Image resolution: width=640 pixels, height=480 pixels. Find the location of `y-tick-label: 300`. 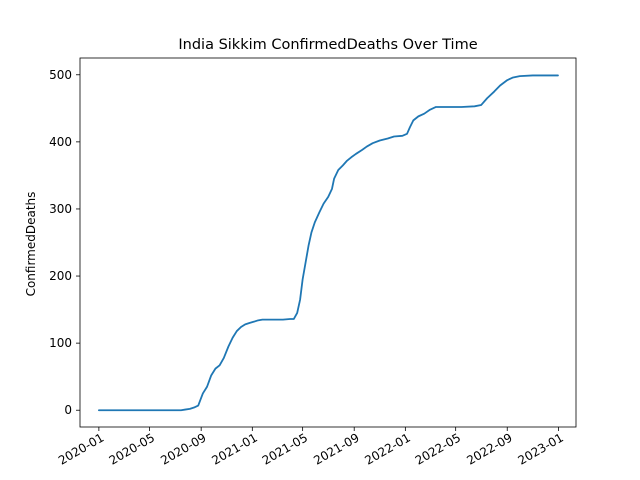

y-tick-label: 300 is located at coordinates (60, 209).